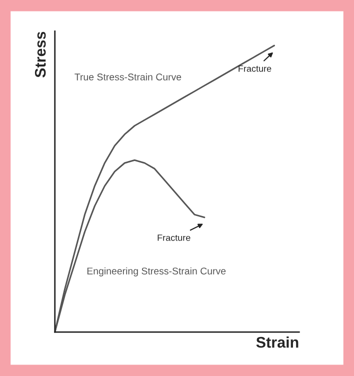  What do you see at coordinates (40, 55) in the screenshot?
I see `y-axis-title: Stress` at bounding box center [40, 55].